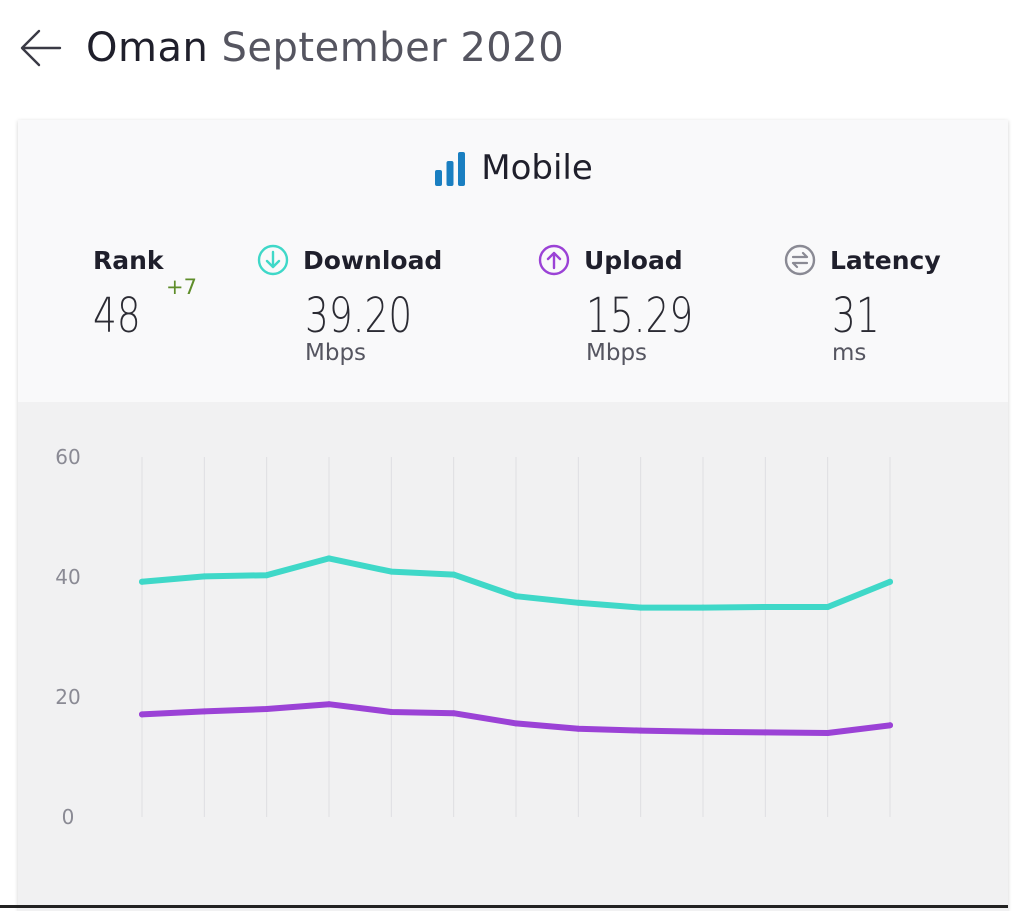  What do you see at coordinates (359, 316) in the screenshot?
I see `download-value: 39.20` at bounding box center [359, 316].